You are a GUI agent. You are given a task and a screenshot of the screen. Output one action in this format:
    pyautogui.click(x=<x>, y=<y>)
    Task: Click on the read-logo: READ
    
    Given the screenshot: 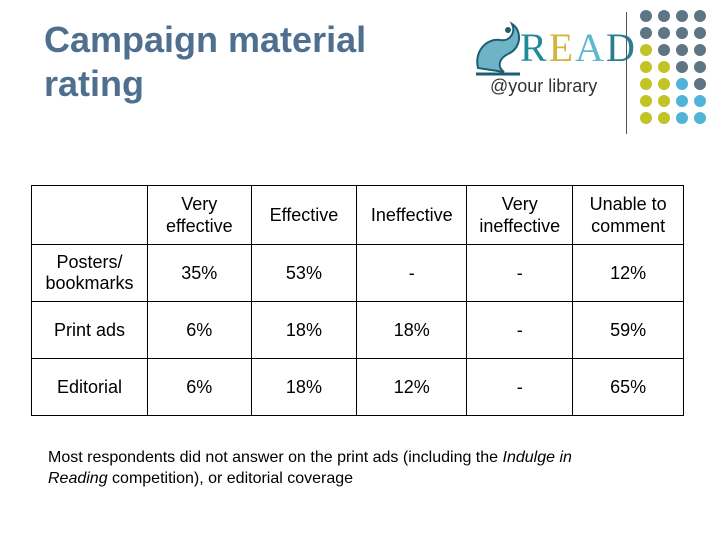 What is the action you would take?
    pyautogui.click(x=578, y=47)
    